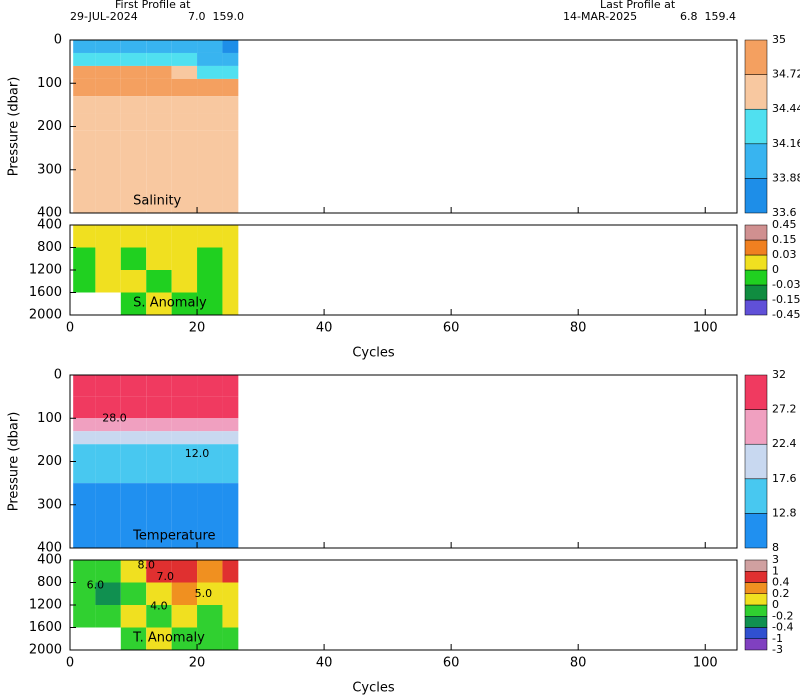 Image resolution: width=800 pixels, height=700 pixels. What do you see at coordinates (784, 478) in the screenshot?
I see `colorbar-label: 17.6` at bounding box center [784, 478].